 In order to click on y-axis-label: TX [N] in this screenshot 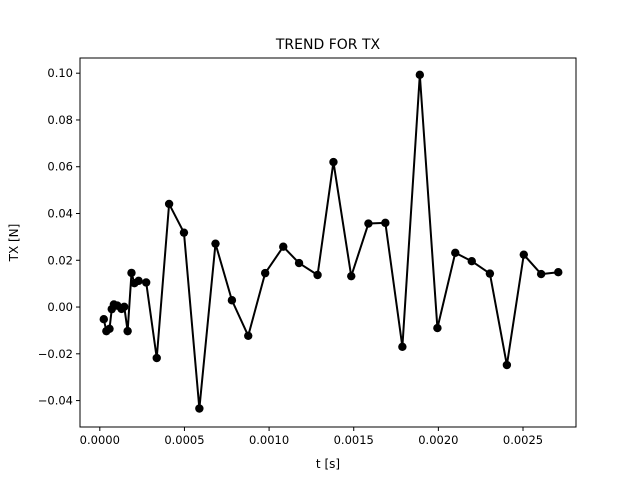, I will do `click(14, 243)`.